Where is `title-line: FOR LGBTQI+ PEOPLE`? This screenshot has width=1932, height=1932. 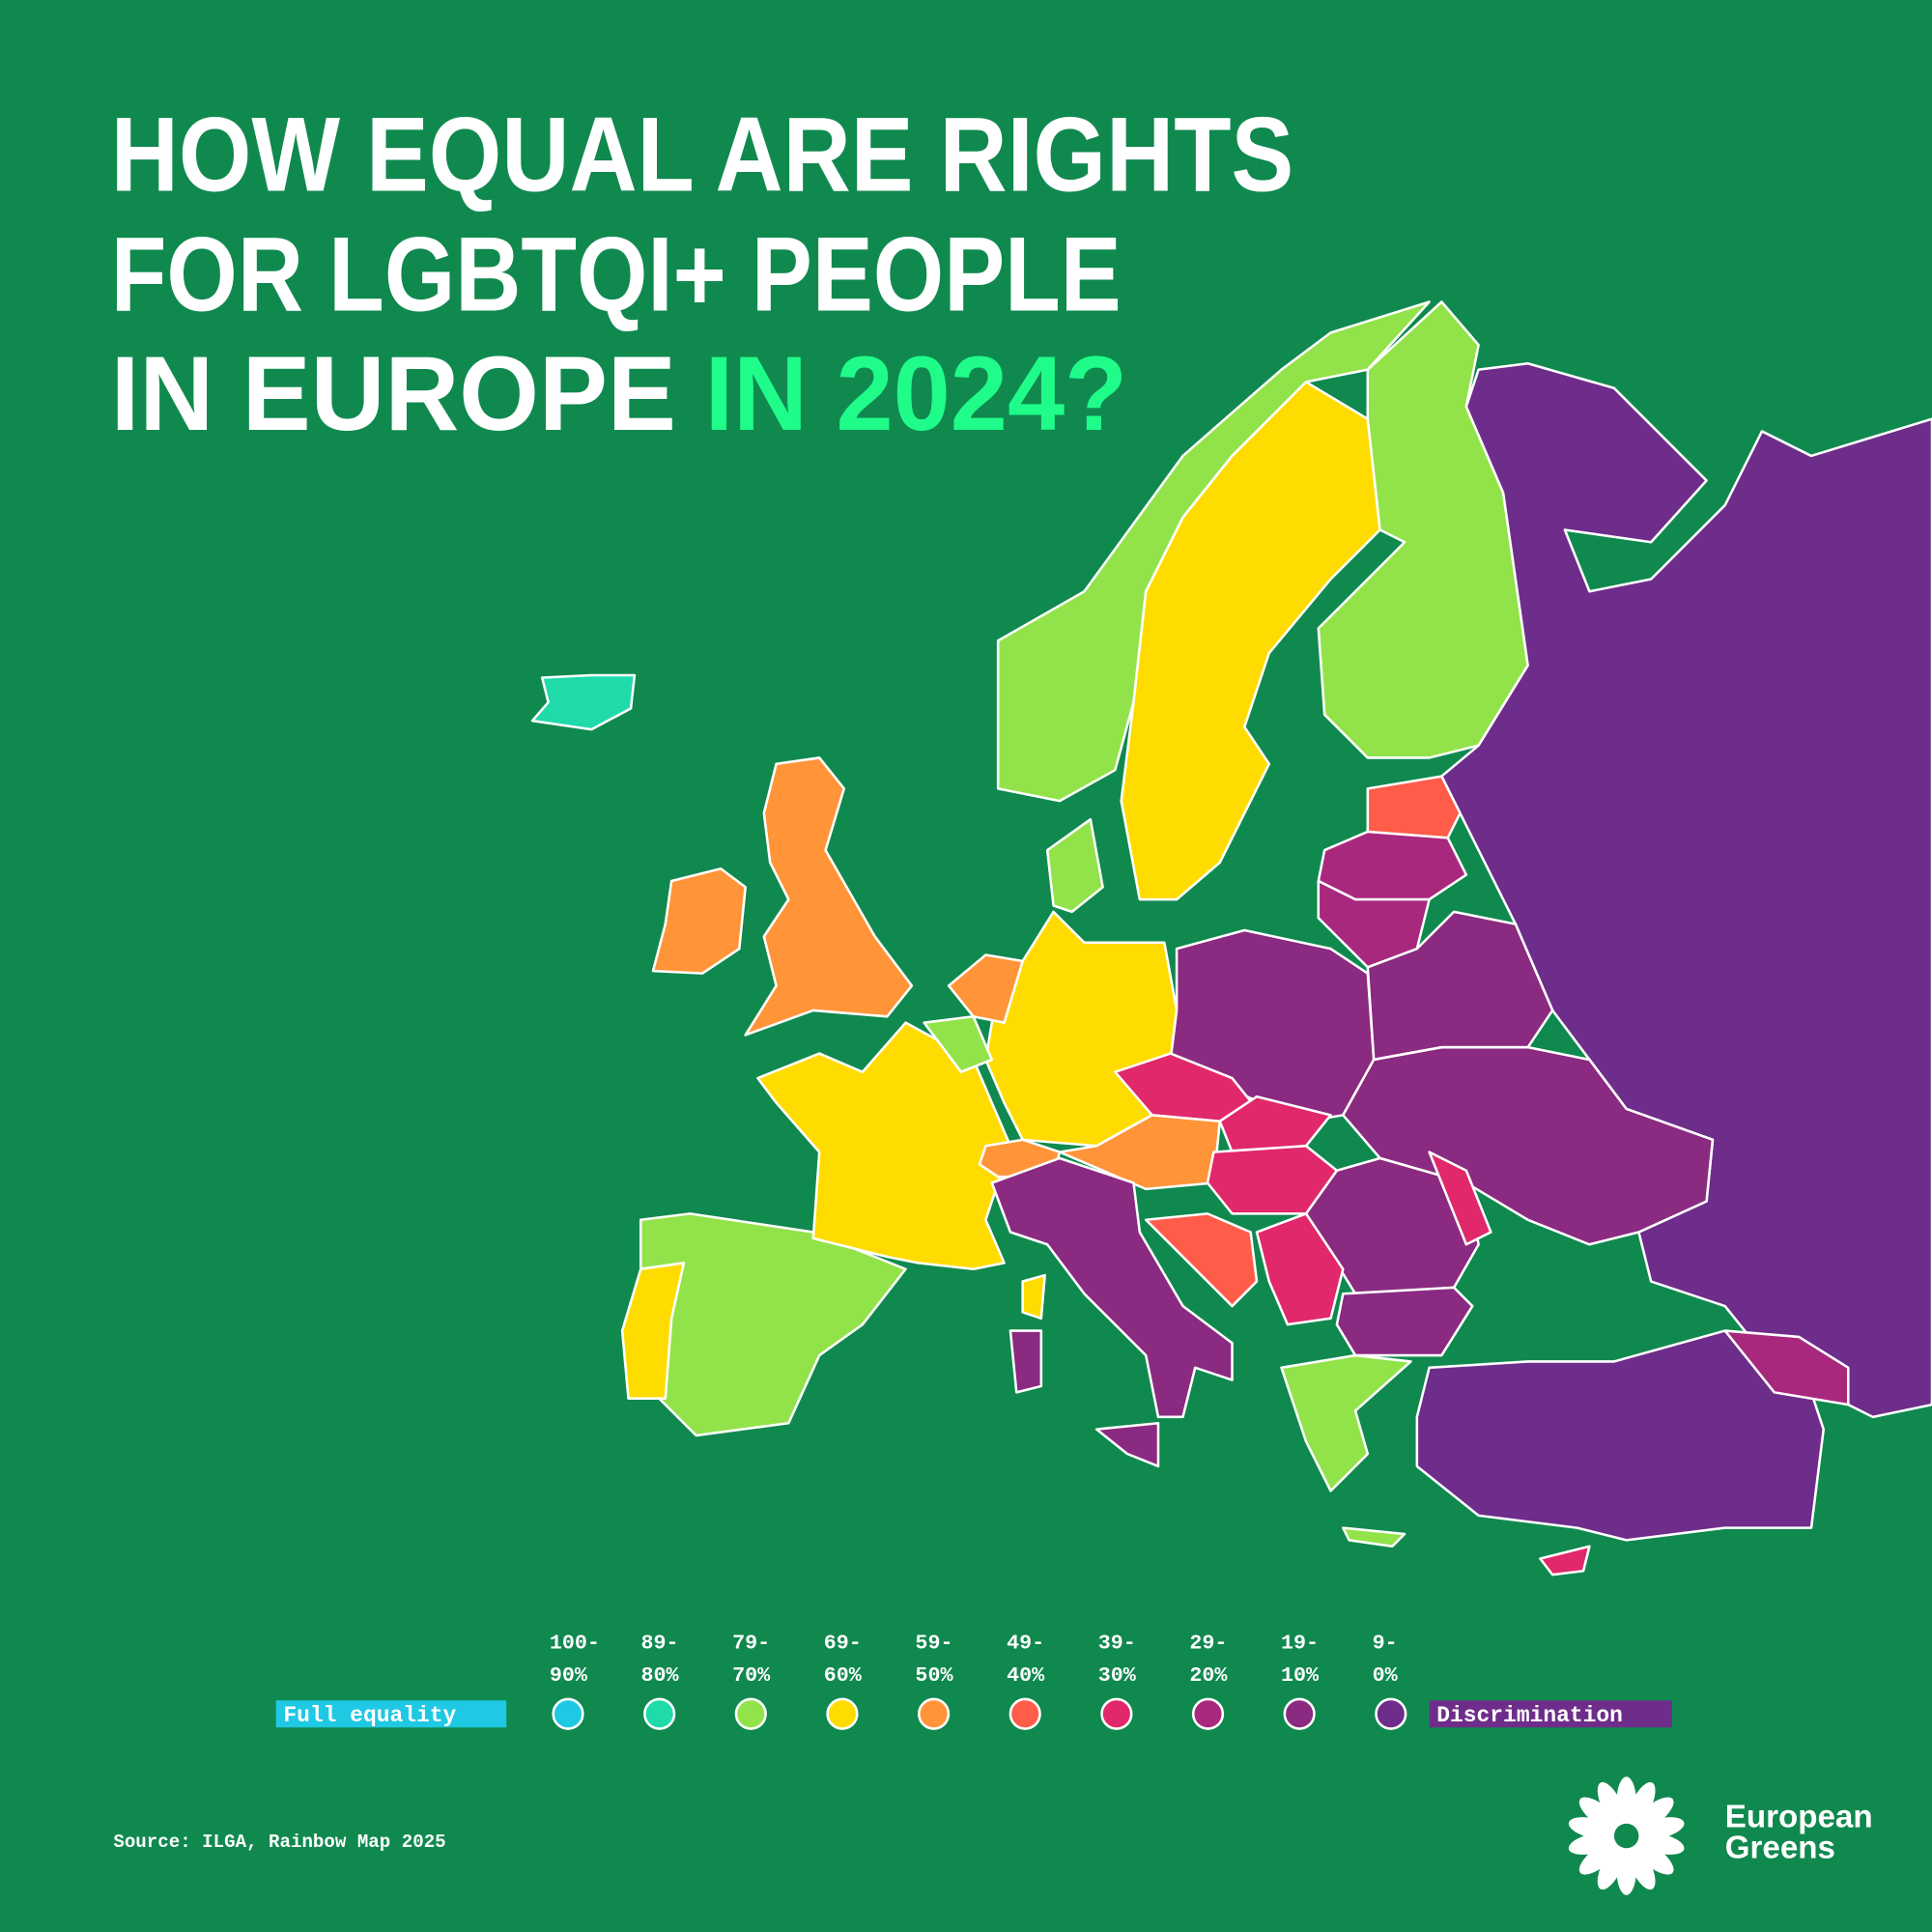 title-line: FOR LGBTQI+ PEOPLE is located at coordinates (616, 274).